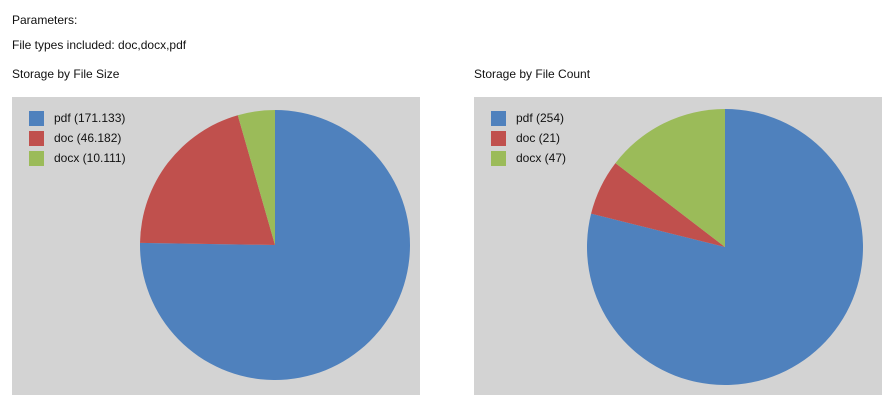 Image resolution: width=894 pixels, height=403 pixels. What do you see at coordinates (90, 158) in the screenshot?
I see `legend-label: docx (10.111)` at bounding box center [90, 158].